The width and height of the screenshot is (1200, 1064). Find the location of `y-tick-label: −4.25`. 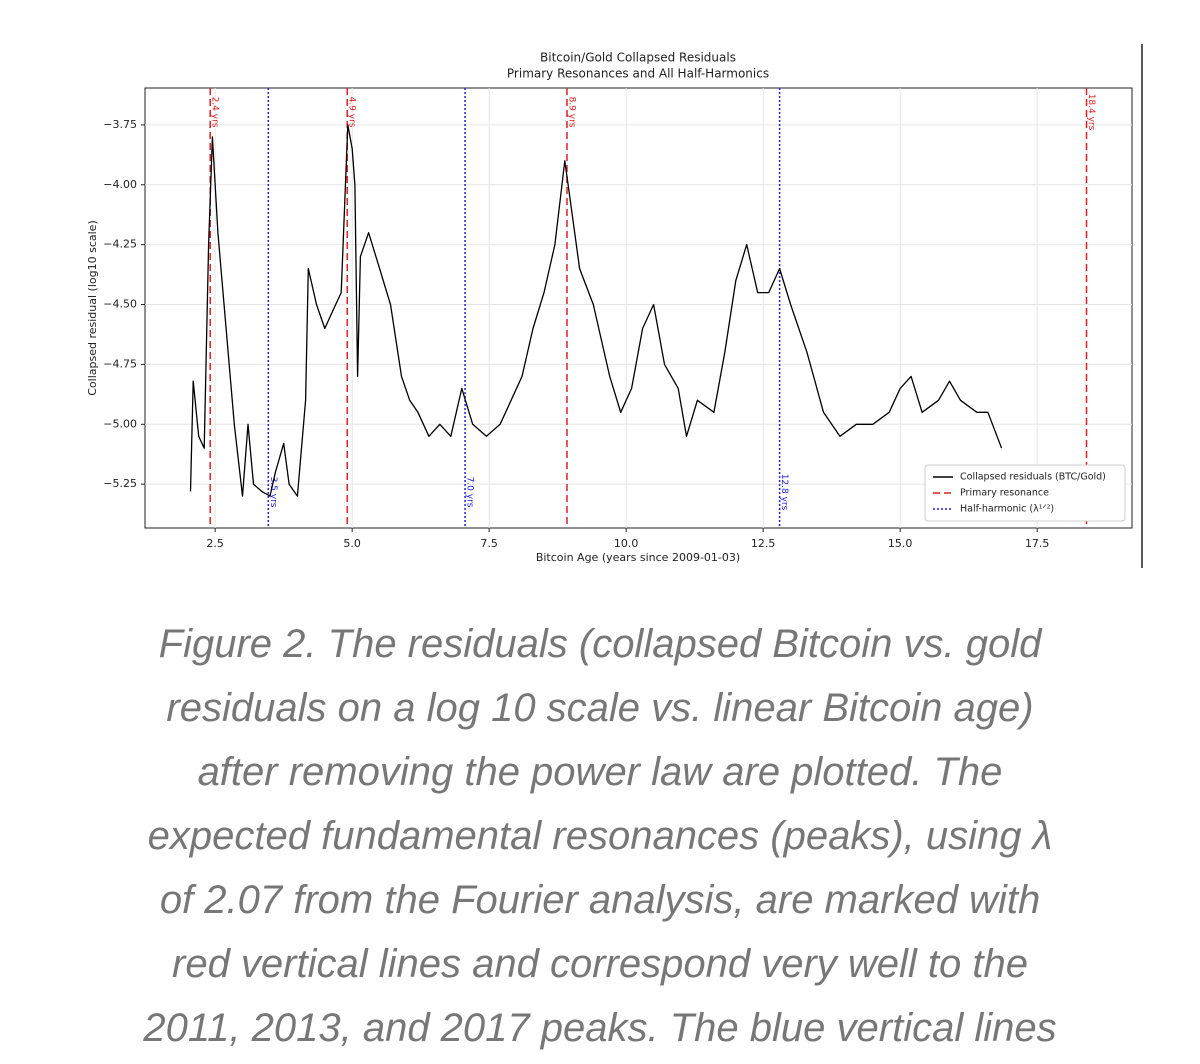

y-tick-label: −4.25 is located at coordinates (120, 244).